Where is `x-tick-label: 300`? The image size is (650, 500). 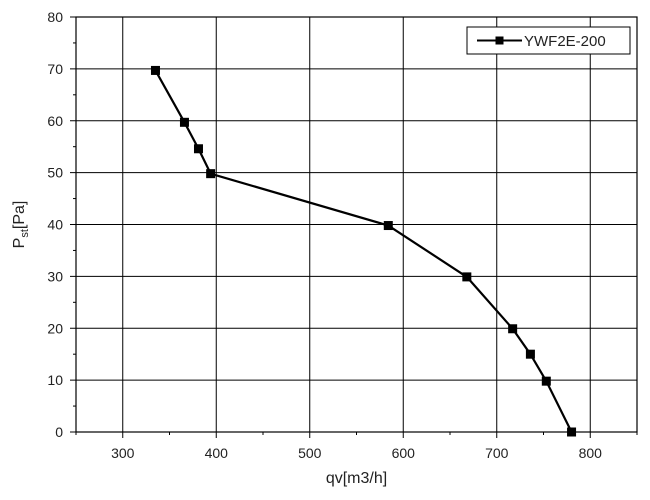 x-tick-label: 300 is located at coordinates (123, 453).